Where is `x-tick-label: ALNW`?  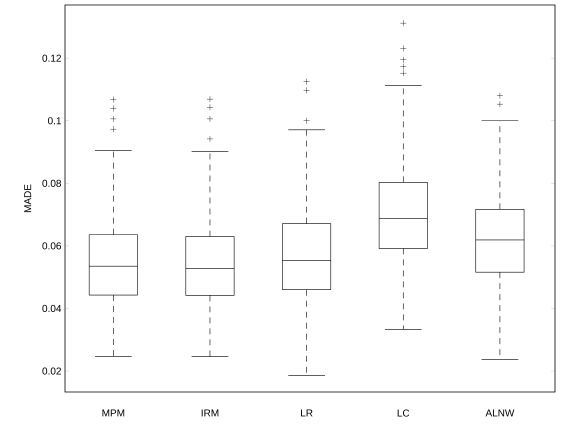
x-tick-label: ALNW is located at coordinates (499, 413).